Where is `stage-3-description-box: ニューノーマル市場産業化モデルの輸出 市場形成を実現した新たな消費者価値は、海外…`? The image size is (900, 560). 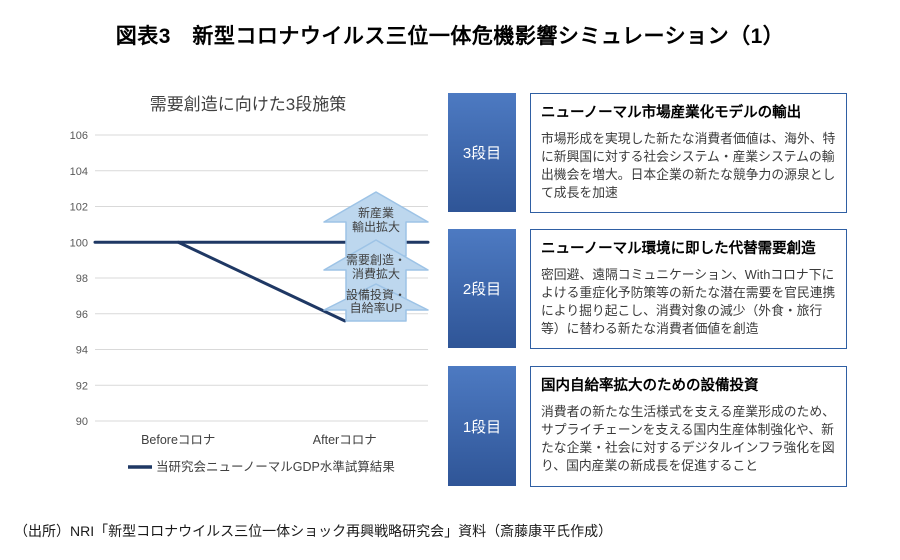 stage-3-description-box: ニューノーマル市場産業化モデルの輸出 市場形成を実現した新たな消費者価値は、海外… is located at coordinates (688, 153).